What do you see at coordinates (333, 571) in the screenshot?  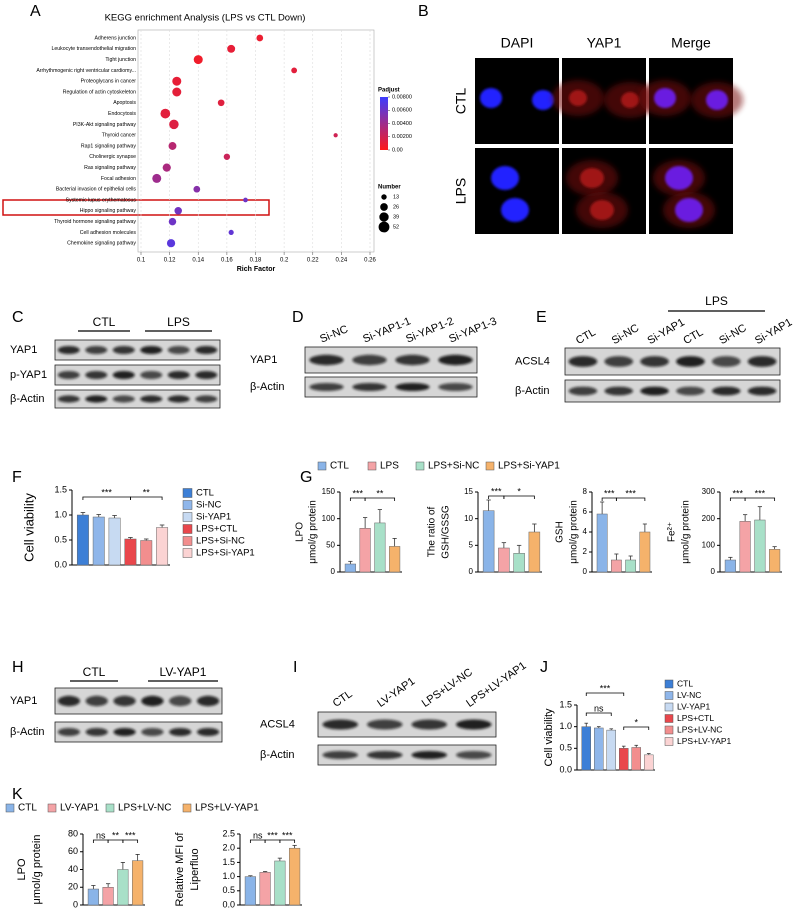 I see `y-tick-label: 0` at bounding box center [333, 571].